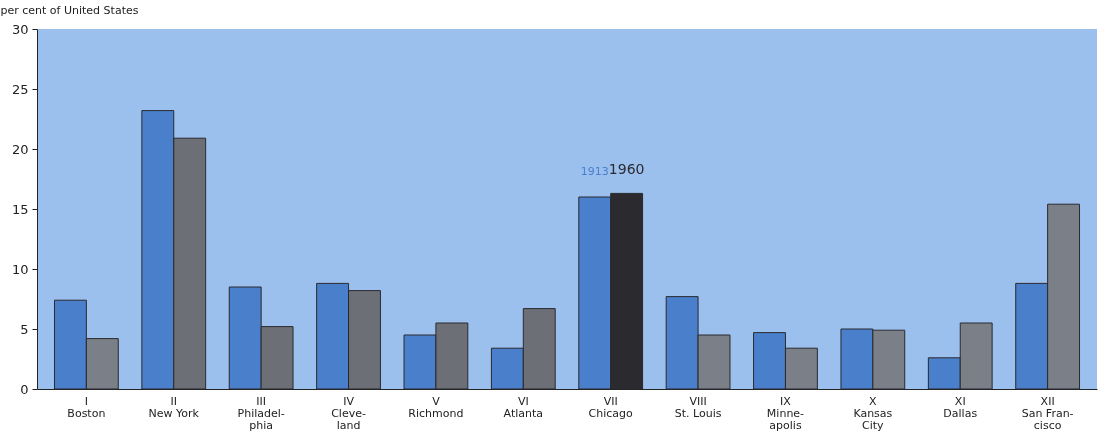 The image size is (1099, 444). What do you see at coordinates (24, 329) in the screenshot?
I see `y-tick-label: 5` at bounding box center [24, 329].